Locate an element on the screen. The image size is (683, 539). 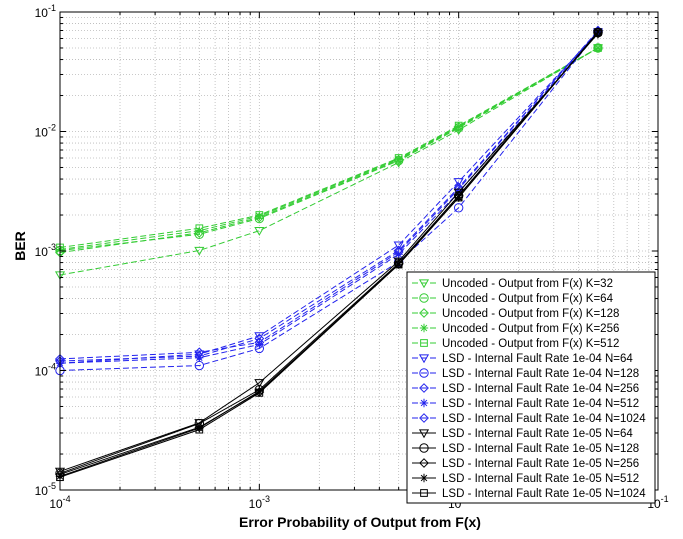
legend-label: LSD - Internal Fault Rate 1e-05 N=128 is located at coordinates (540, 449).